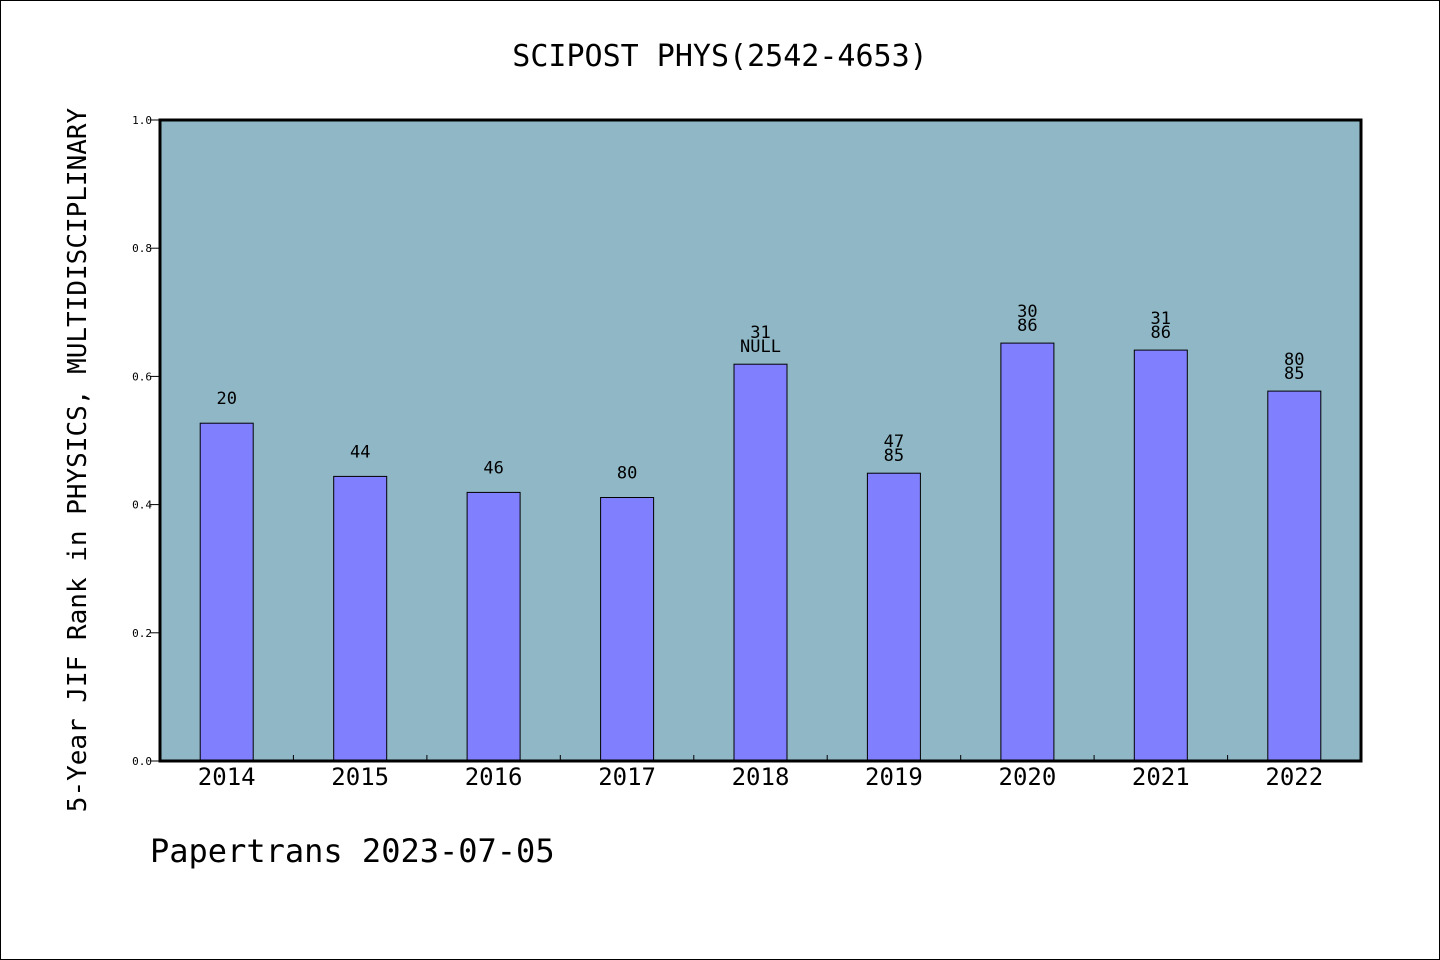 Image resolution: width=1440 pixels, height=960 pixels. What do you see at coordinates (142, 505) in the screenshot?
I see `y-tick-label-0.4: 0.4` at bounding box center [142, 505].